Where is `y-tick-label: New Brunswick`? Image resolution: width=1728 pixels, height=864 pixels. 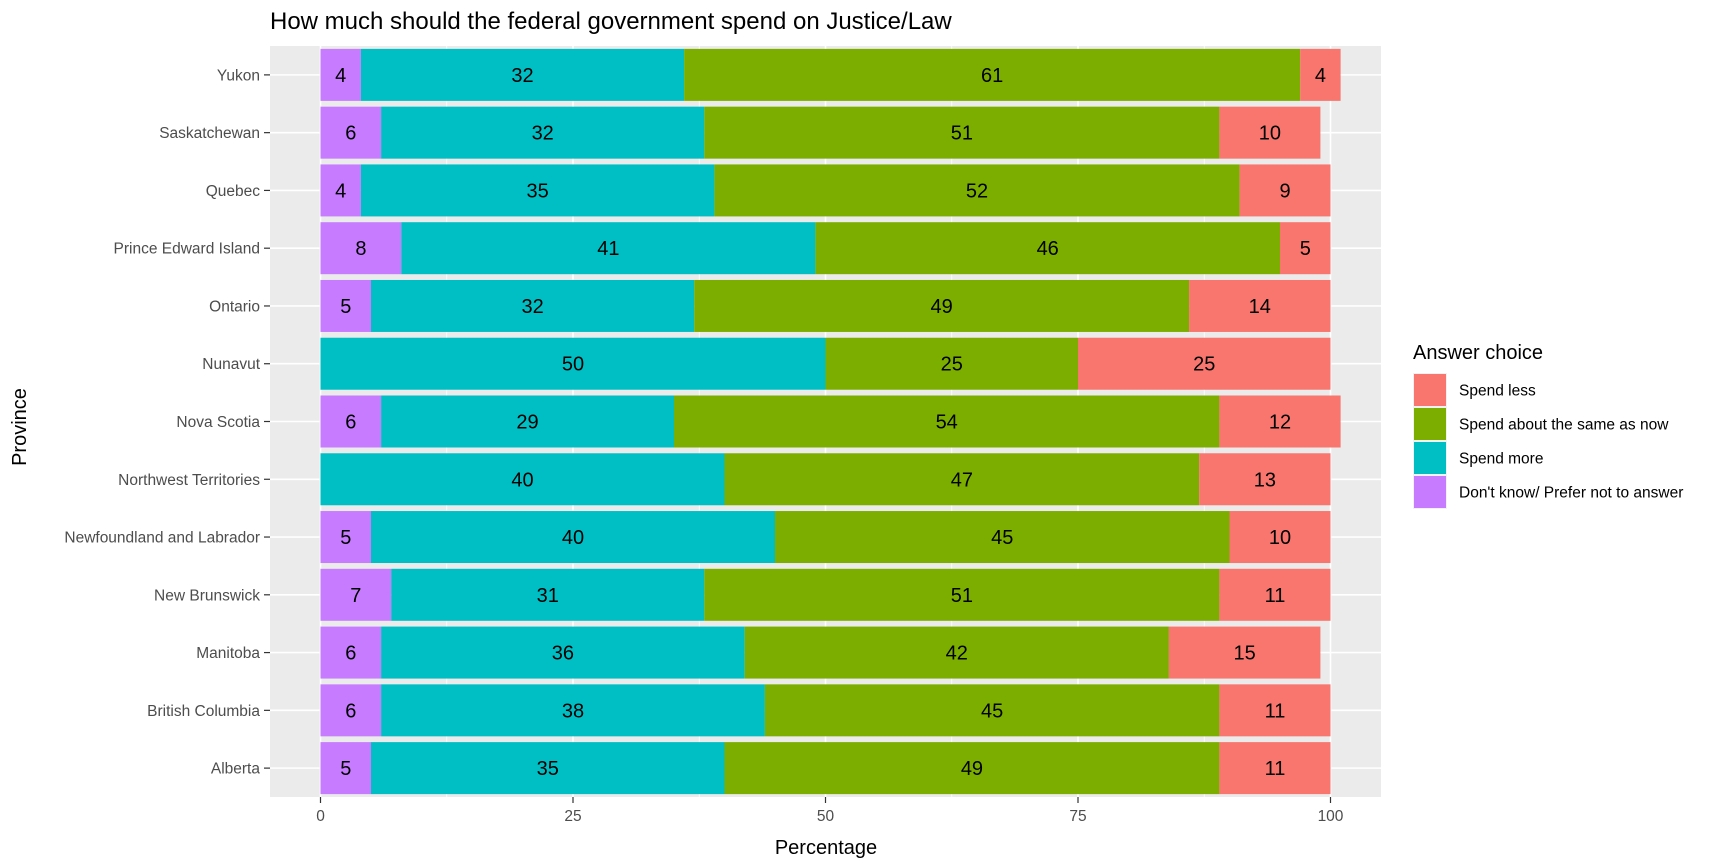 y-tick-label: New Brunswick is located at coordinates (207, 595).